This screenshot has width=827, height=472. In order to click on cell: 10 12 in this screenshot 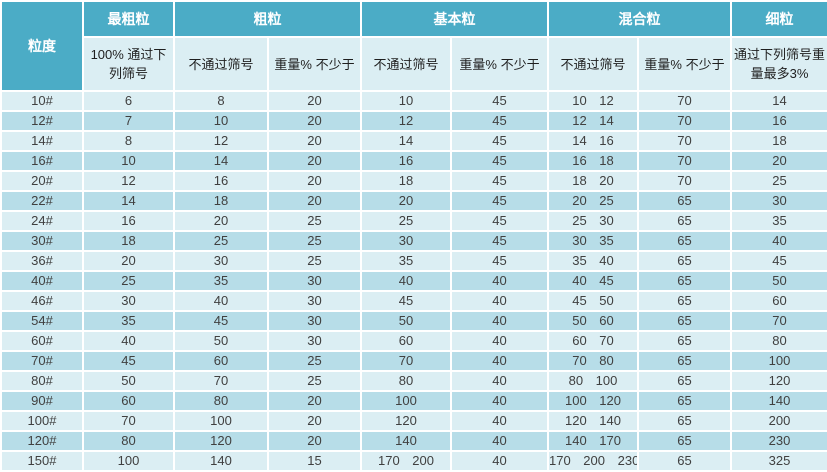, I will do `click(593, 101)`.